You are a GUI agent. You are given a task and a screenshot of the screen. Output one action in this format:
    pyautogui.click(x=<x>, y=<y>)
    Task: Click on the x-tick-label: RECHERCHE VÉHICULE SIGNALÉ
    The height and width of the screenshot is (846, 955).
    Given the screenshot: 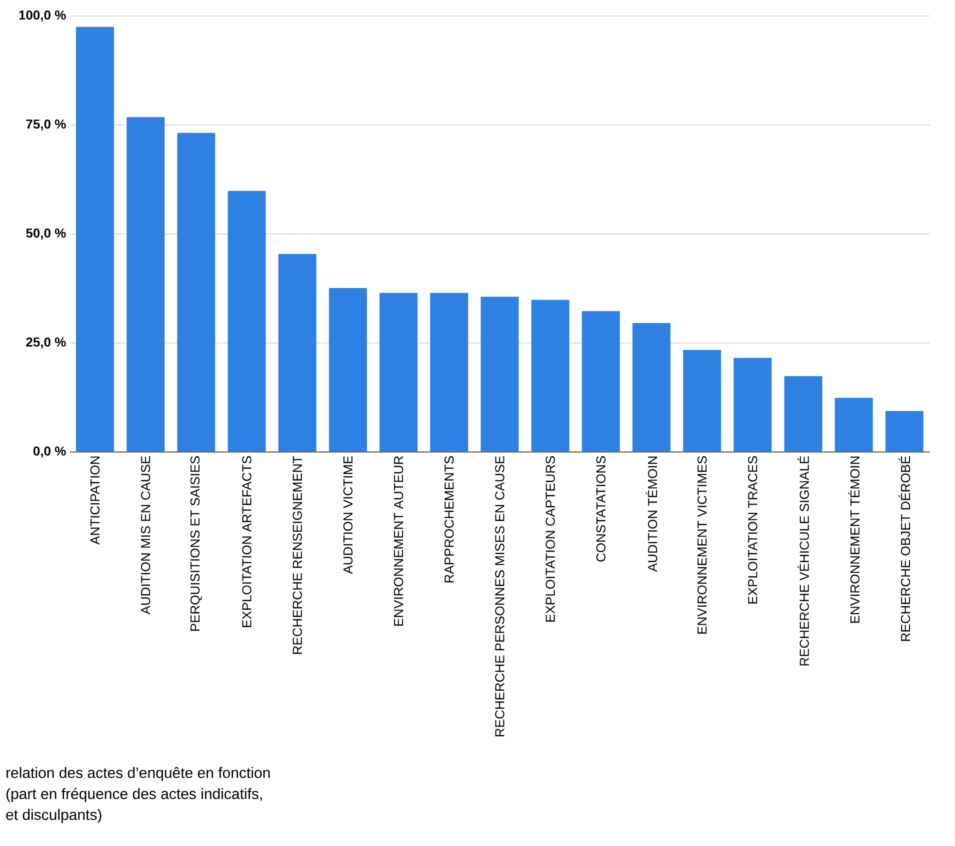 What is the action you would take?
    pyautogui.click(x=803, y=561)
    